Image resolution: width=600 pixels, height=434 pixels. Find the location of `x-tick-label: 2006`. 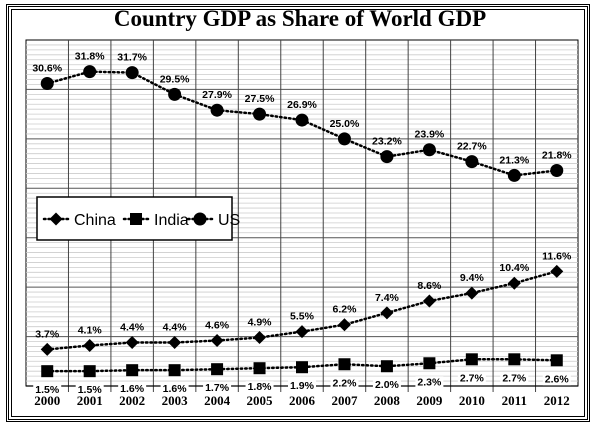

x-tick-label: 2006 is located at coordinates (302, 400).